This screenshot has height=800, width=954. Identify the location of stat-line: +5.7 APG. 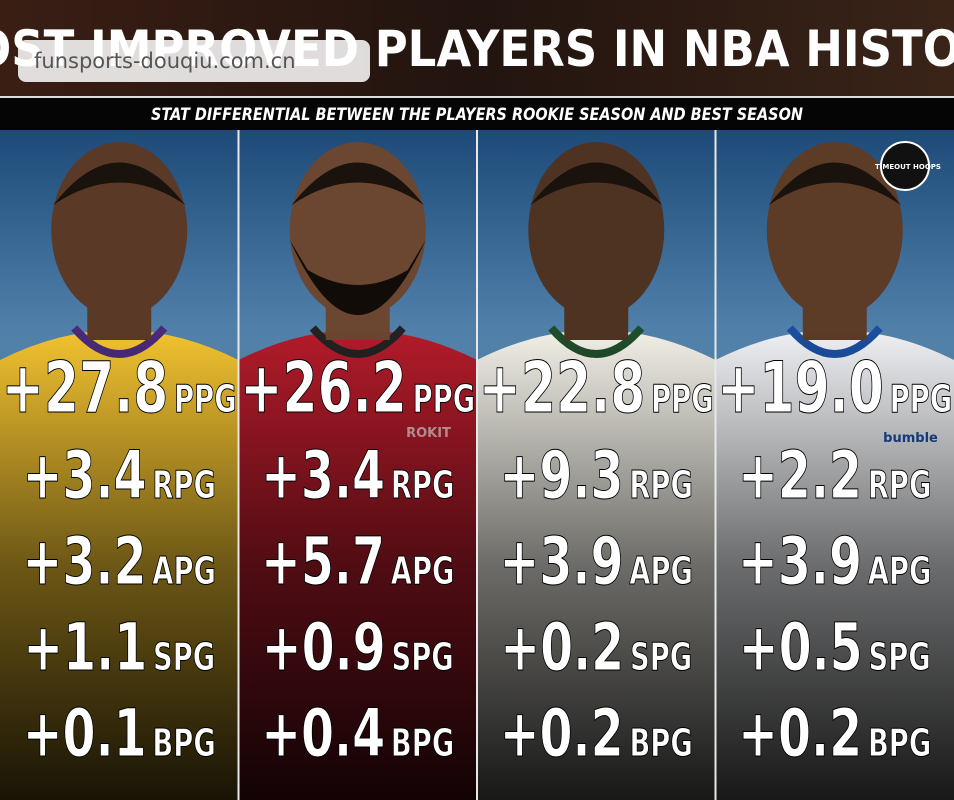
(357, 561).